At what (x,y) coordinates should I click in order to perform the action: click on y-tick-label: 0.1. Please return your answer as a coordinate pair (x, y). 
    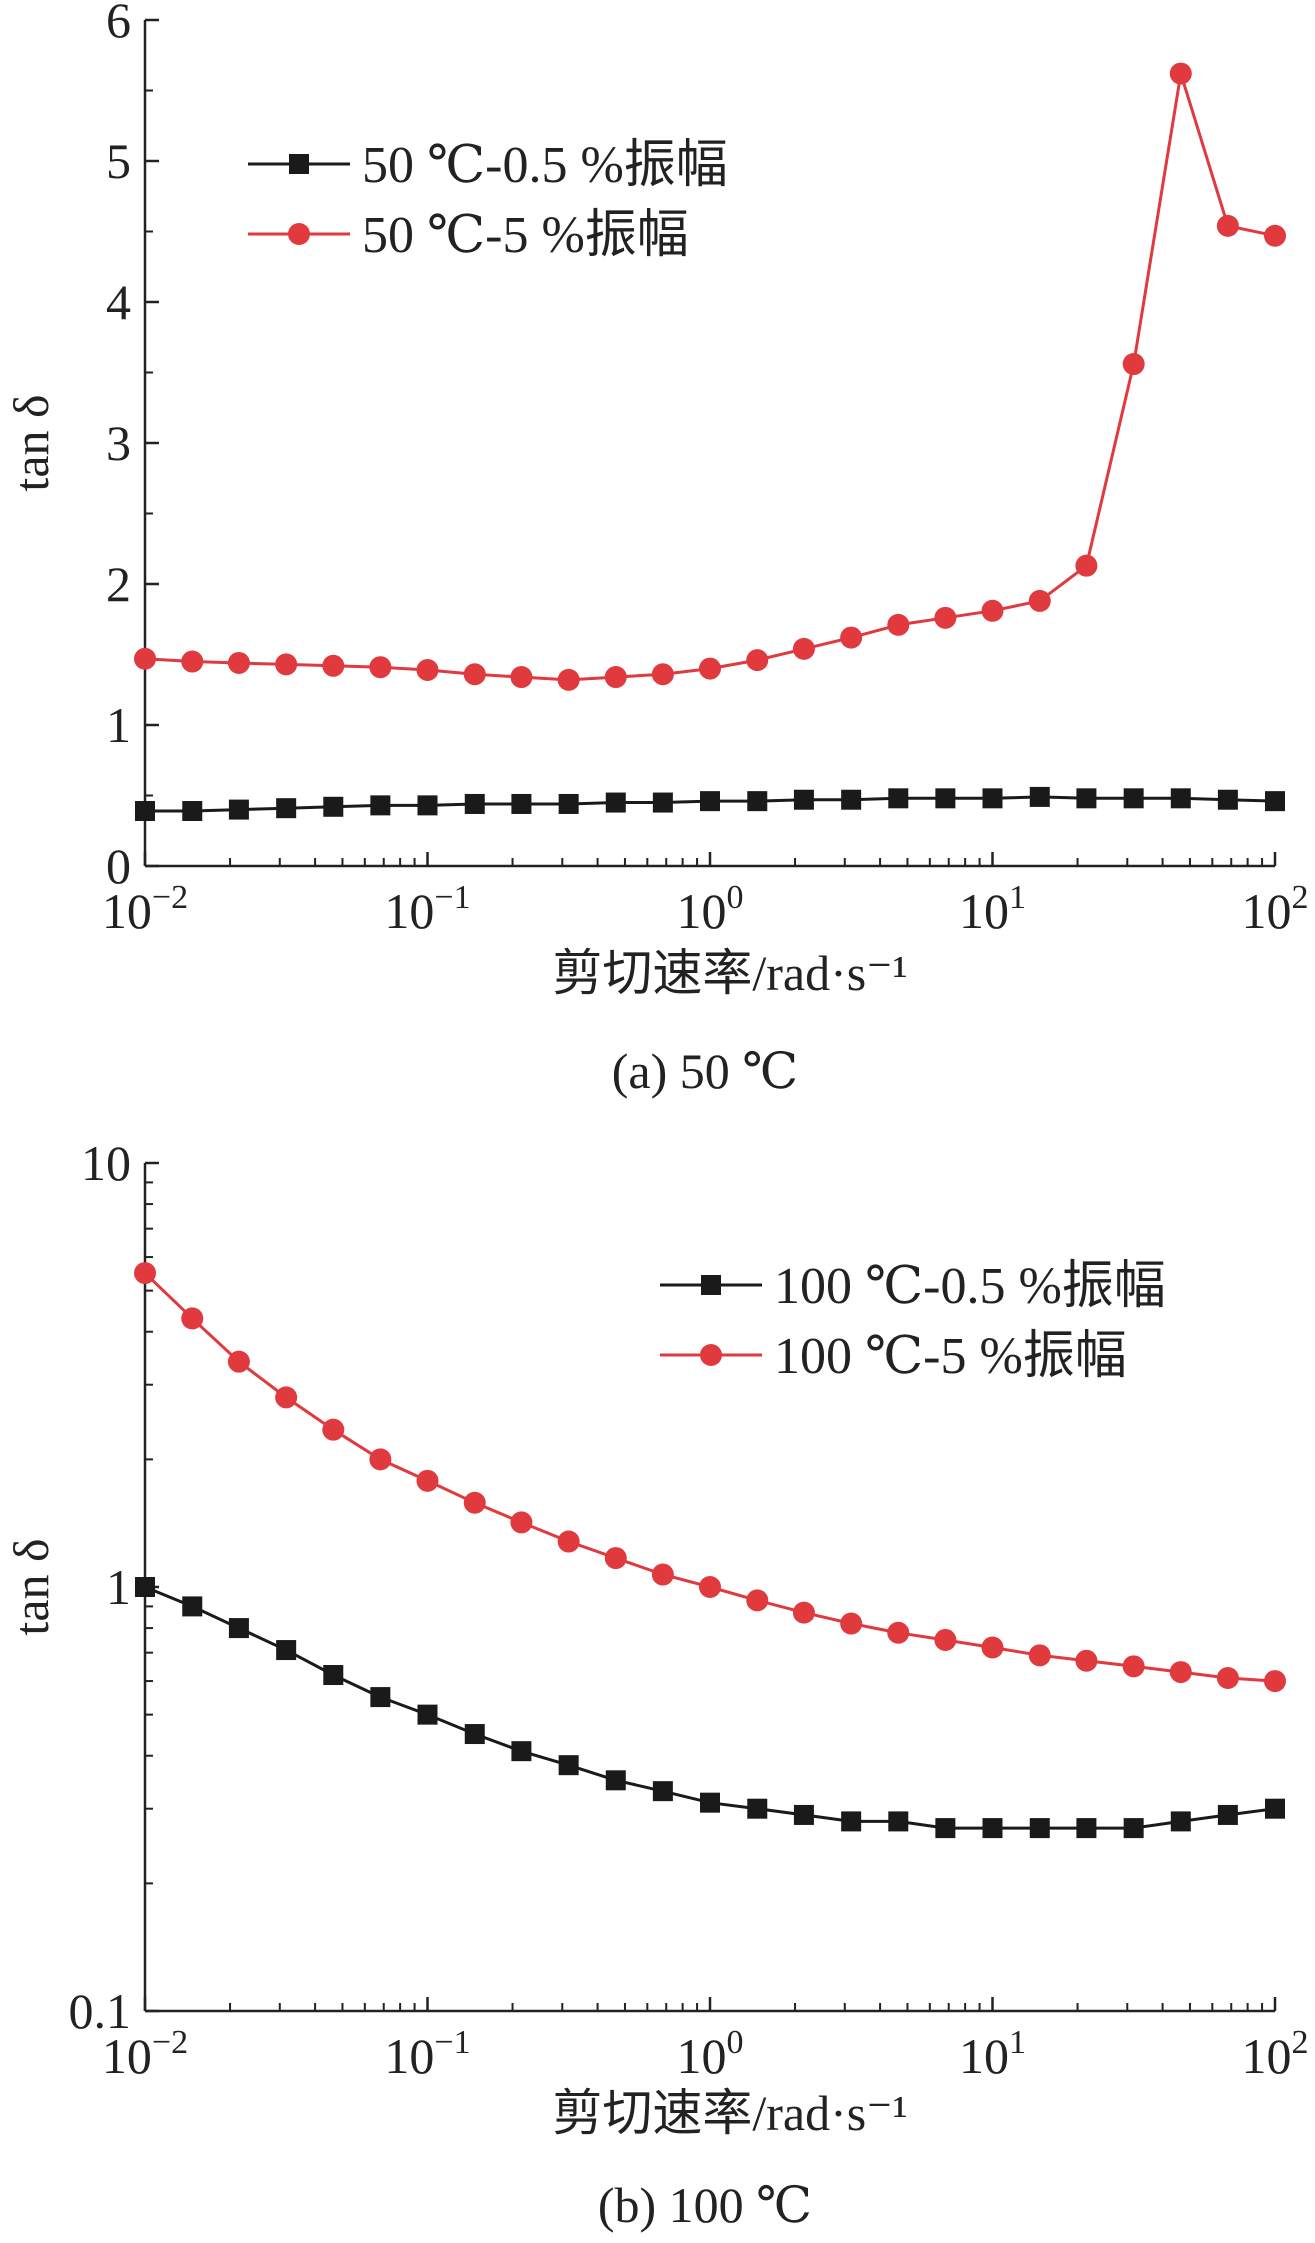
    Looking at the image, I should click on (100, 2011).